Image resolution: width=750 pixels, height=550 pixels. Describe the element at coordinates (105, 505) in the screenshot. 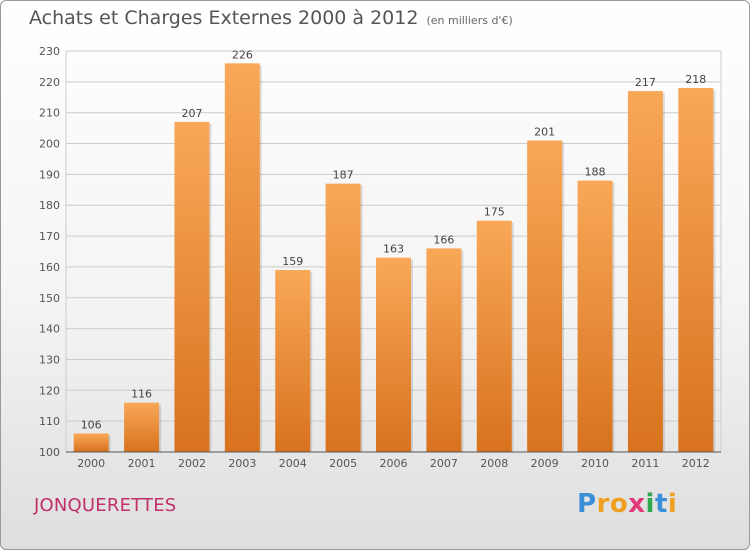

I see `place-name: JONQUERETTES` at that location.